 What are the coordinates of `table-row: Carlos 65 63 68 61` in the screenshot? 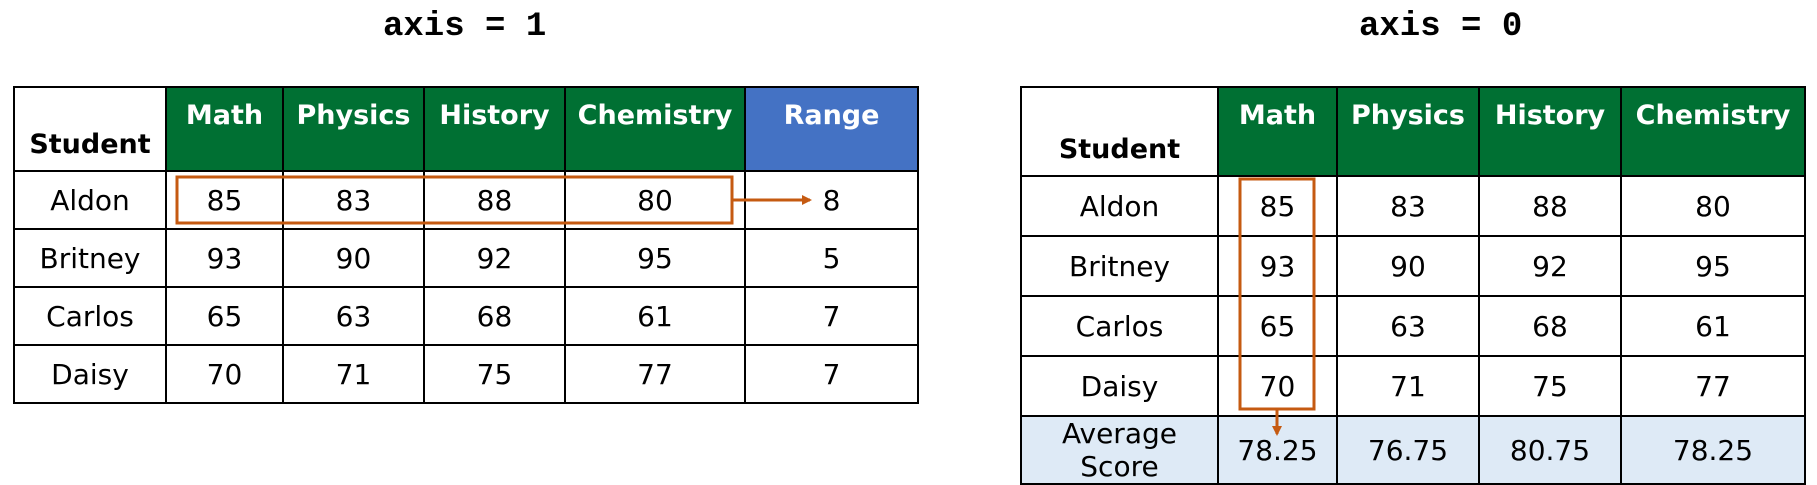 It's located at (1413, 326).